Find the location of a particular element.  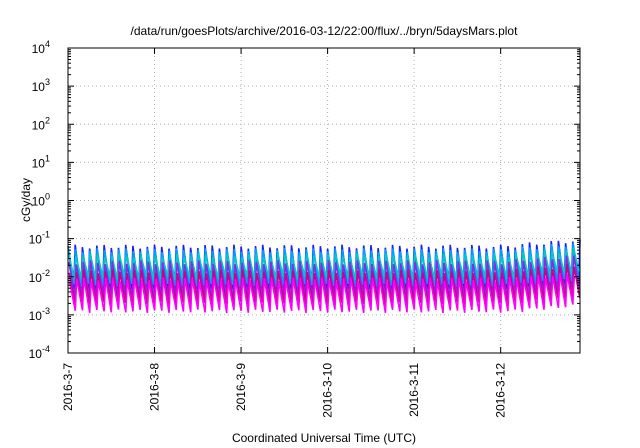

series-group is located at coordinates (324, 276).